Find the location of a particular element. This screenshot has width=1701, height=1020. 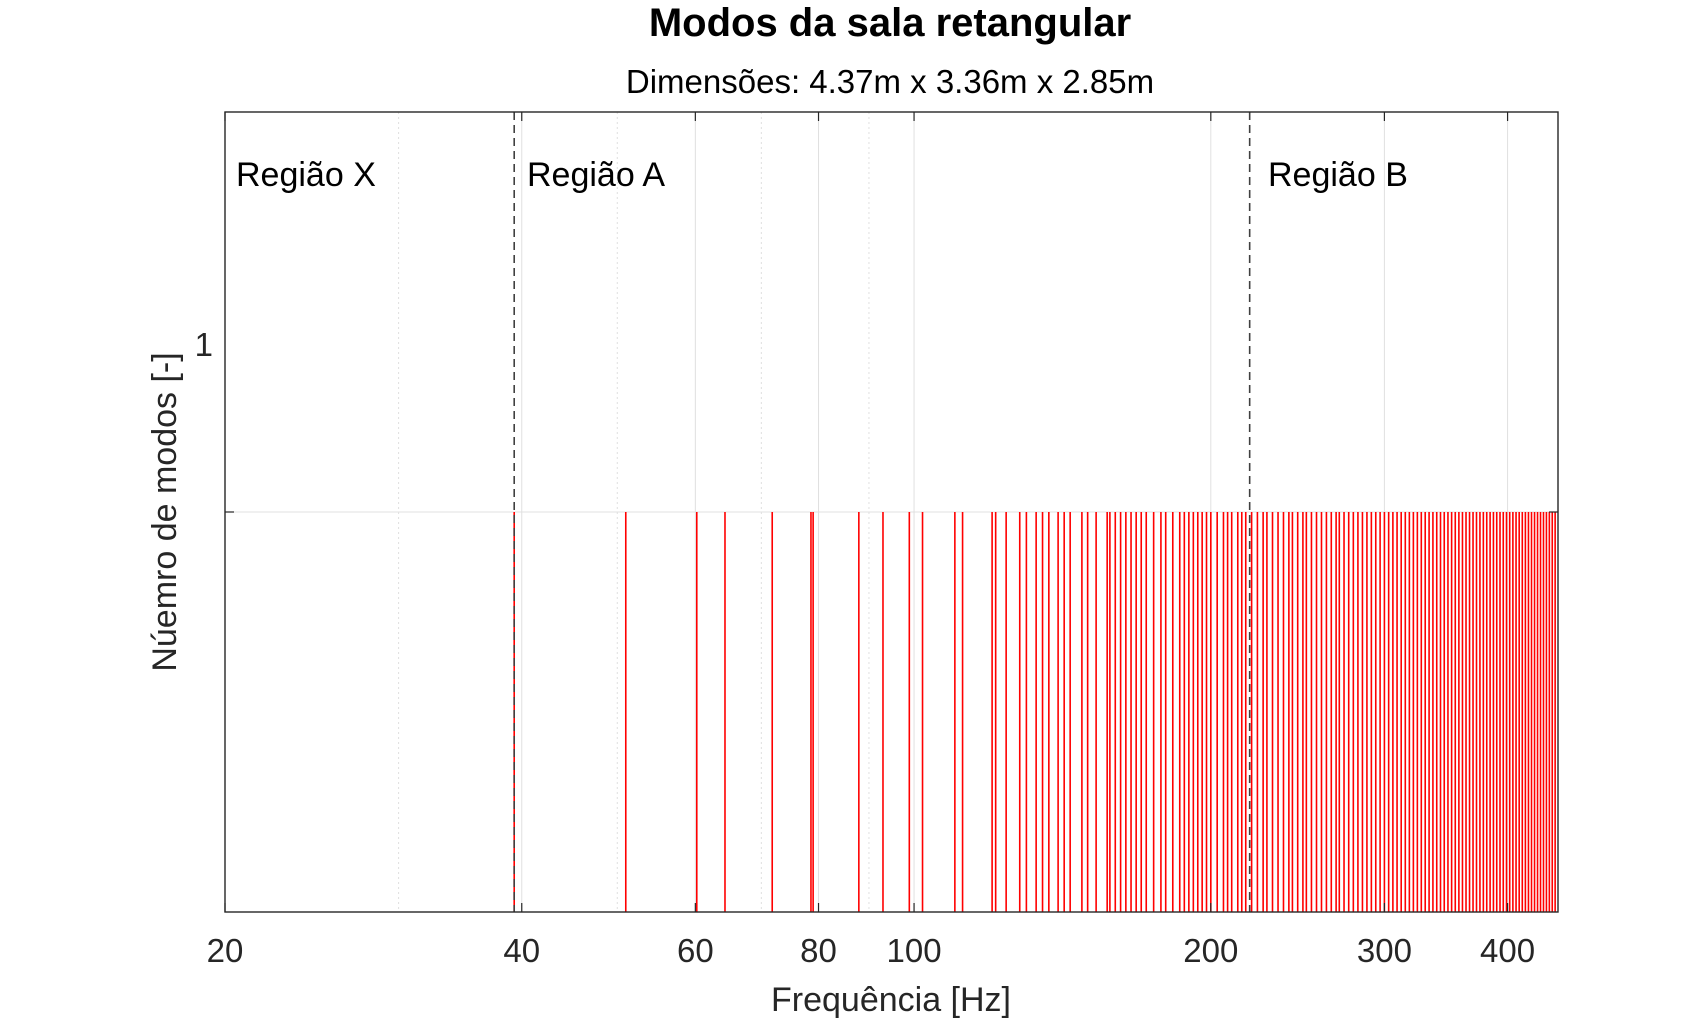

x-tick-label-400: 400 is located at coordinates (1507, 950).